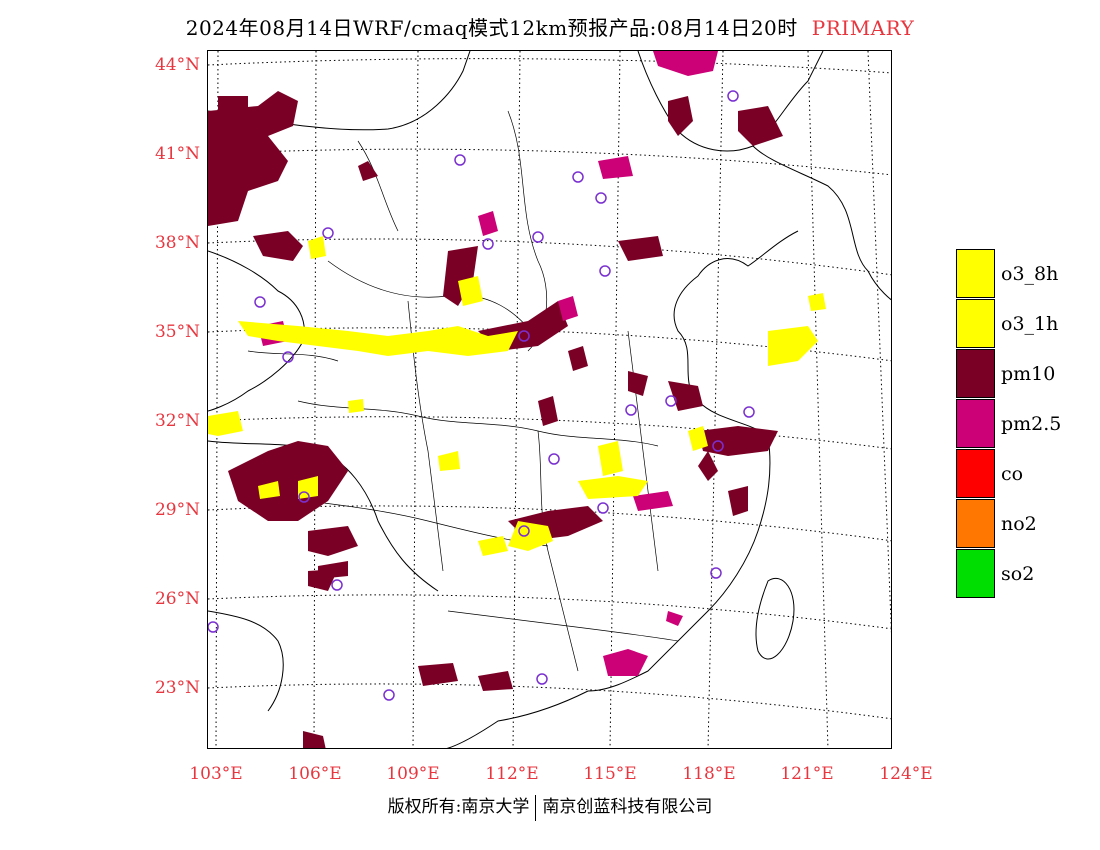  Describe the element at coordinates (709, 774) in the screenshot. I see `lon-label-118: 118°E` at that location.